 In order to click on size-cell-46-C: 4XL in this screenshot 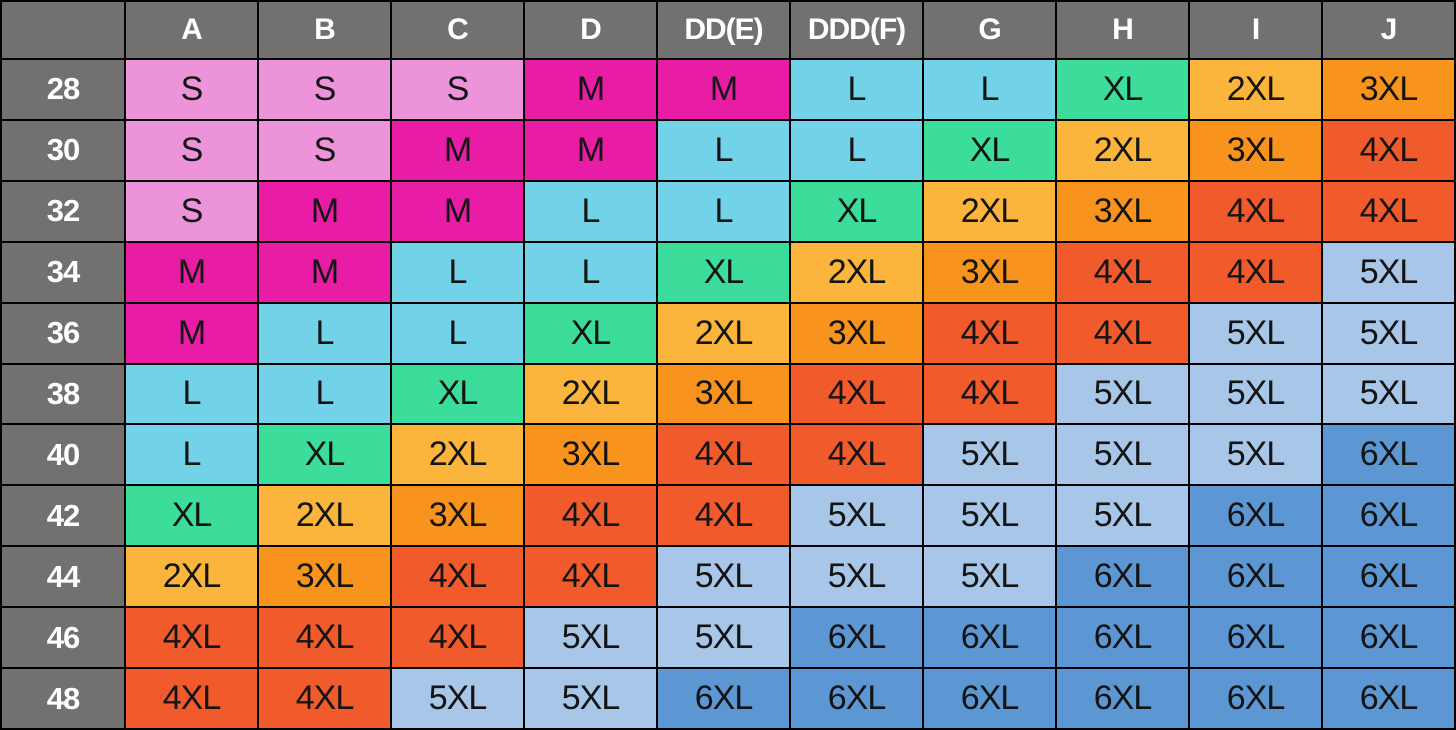, I will do `click(457, 638)`.